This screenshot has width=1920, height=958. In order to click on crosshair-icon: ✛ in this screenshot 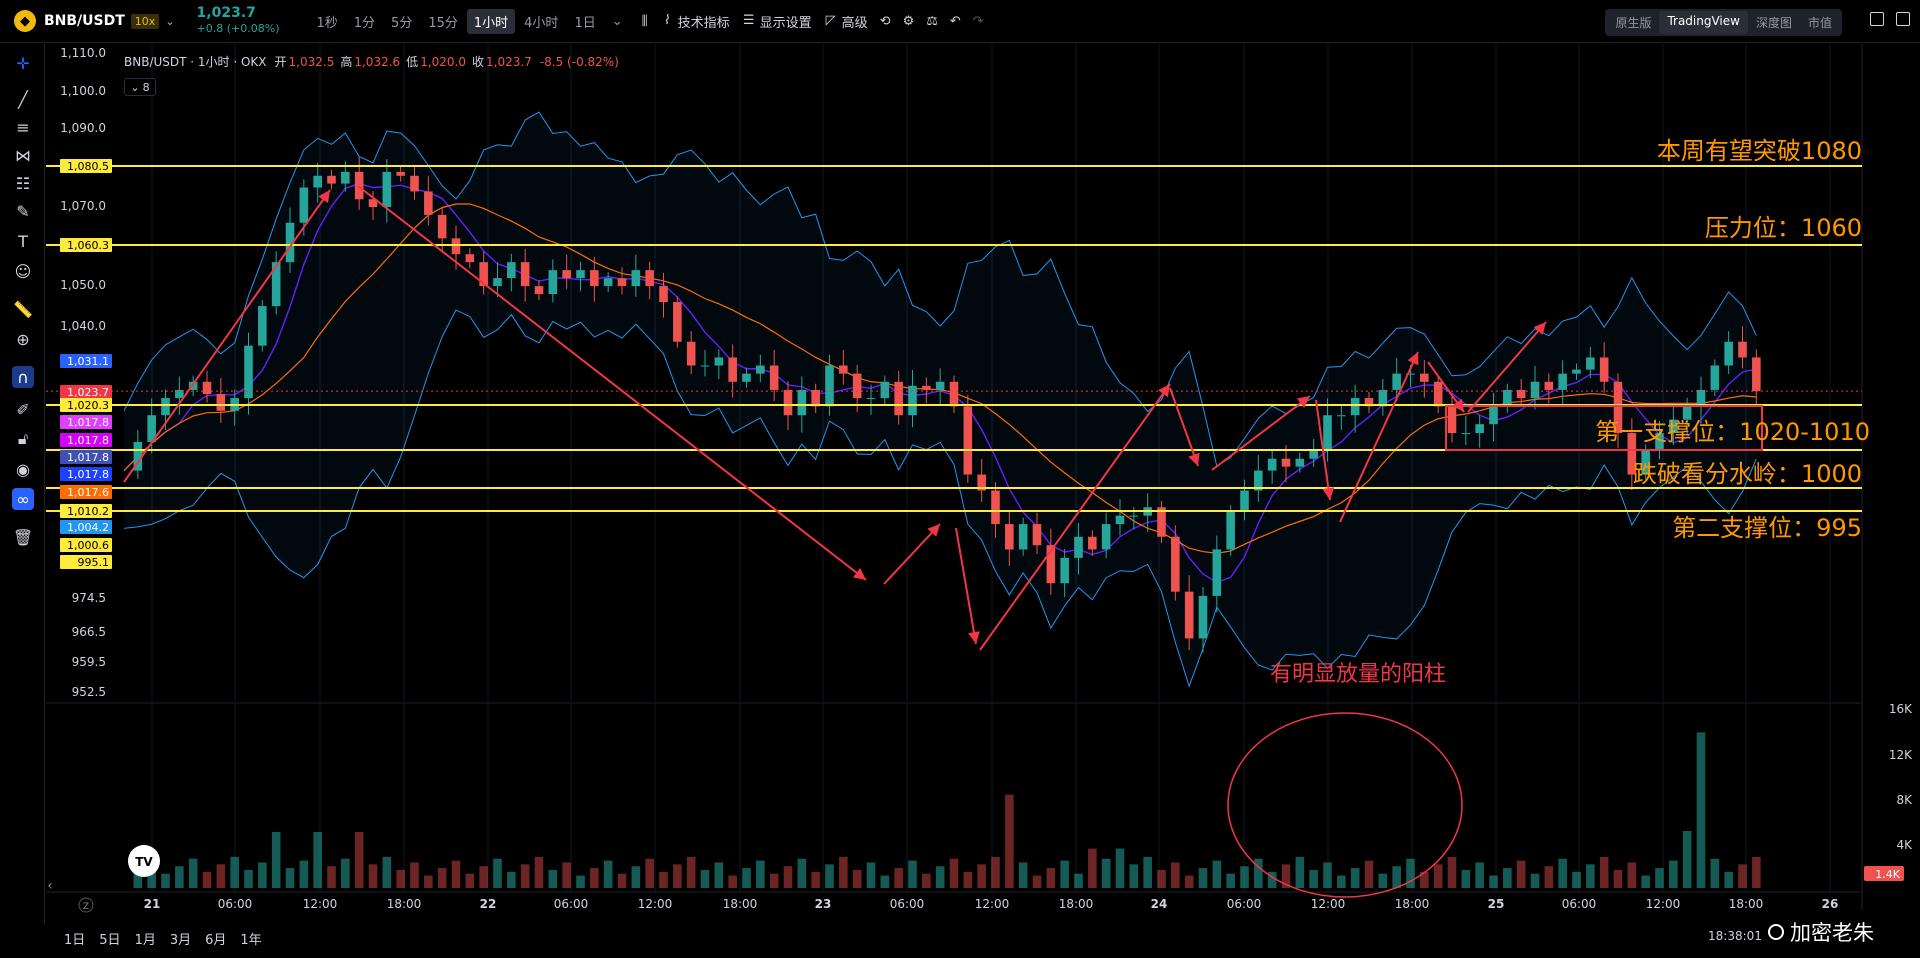, I will do `click(23, 63)`.